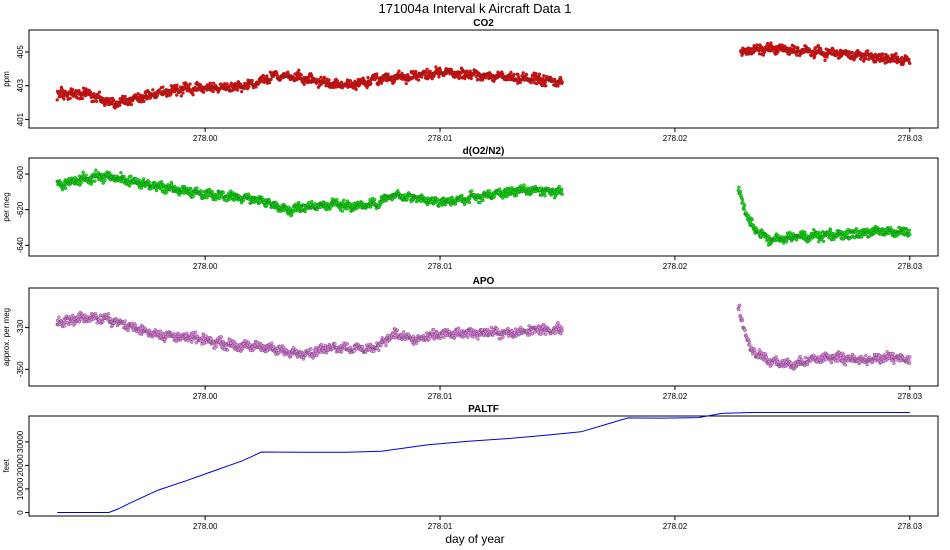  What do you see at coordinates (205, 138) in the screenshot?
I see `x-tick-label: 278.00` at bounding box center [205, 138].